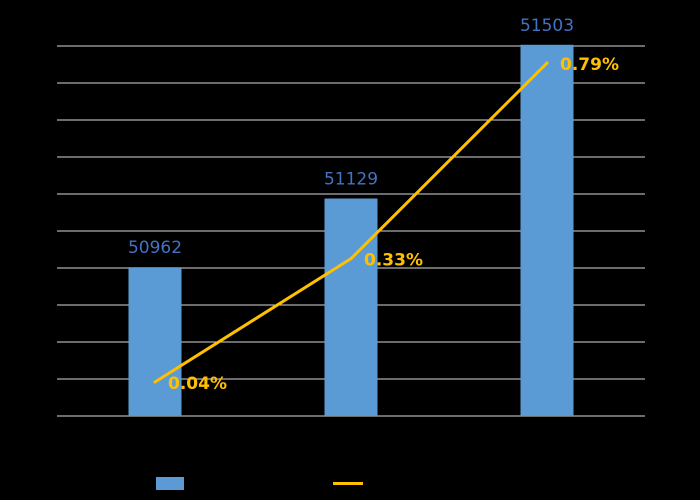  What do you see at coordinates (351, 180) in the screenshot?
I see `bar-data-label: 51129` at bounding box center [351, 180].